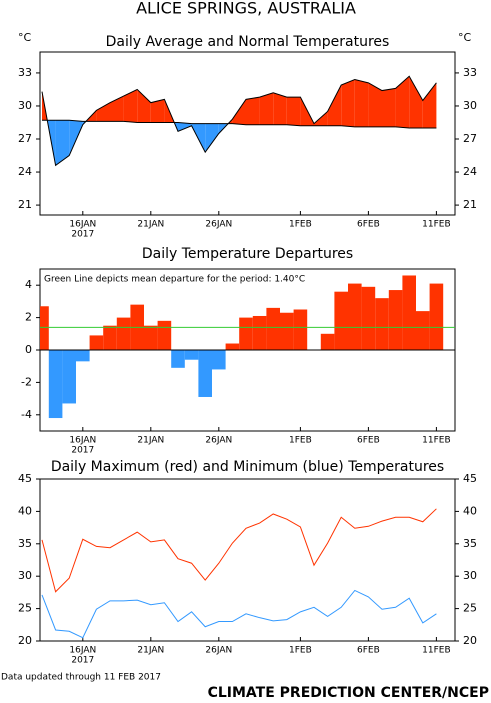  I want to click on y-tick-label: 24, so click(25, 171).